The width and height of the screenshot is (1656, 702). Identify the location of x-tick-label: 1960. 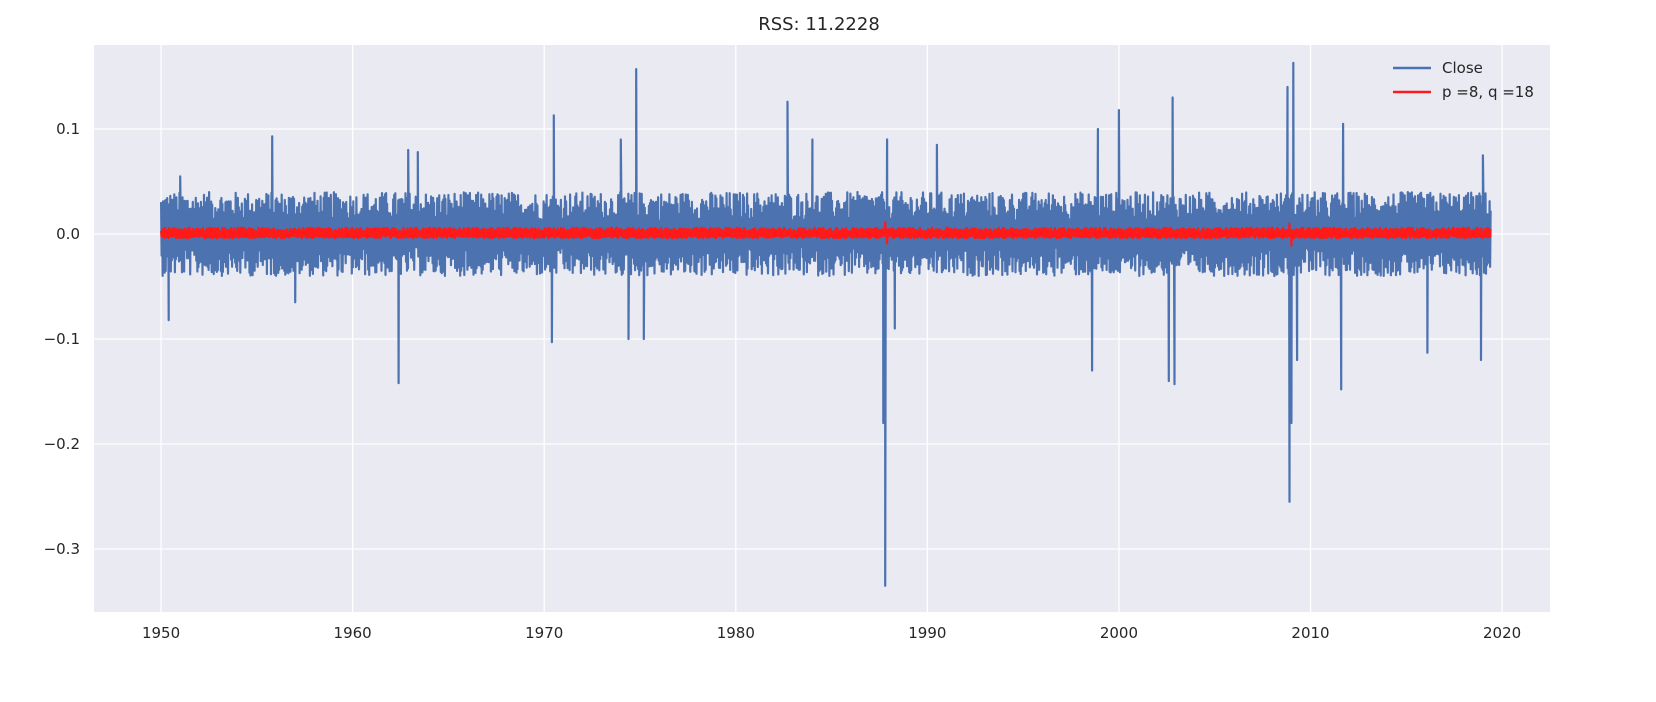
(353, 633).